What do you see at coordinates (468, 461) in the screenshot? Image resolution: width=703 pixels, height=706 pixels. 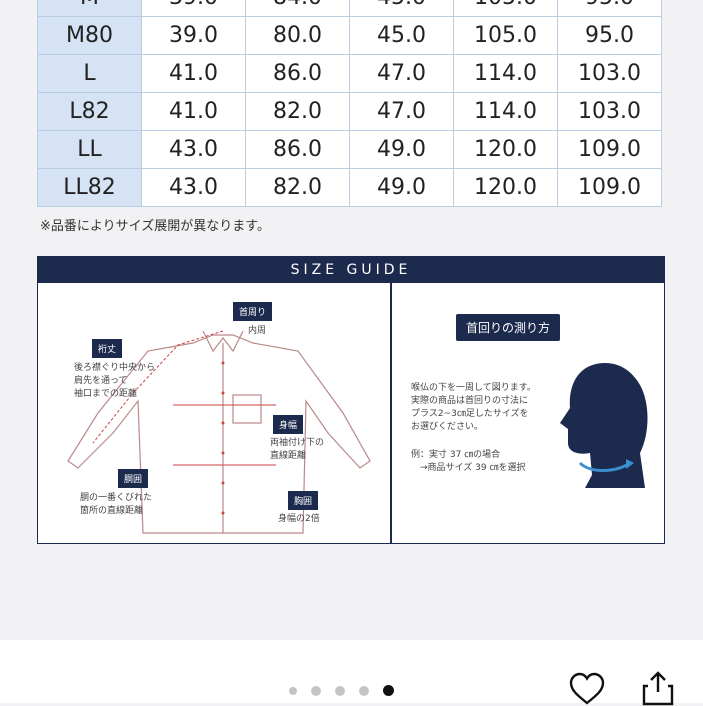 I see `measure-example: 例：実寸 37 ㎝の場合 →商品サイズ 39 ㎝を選択` at bounding box center [468, 461].